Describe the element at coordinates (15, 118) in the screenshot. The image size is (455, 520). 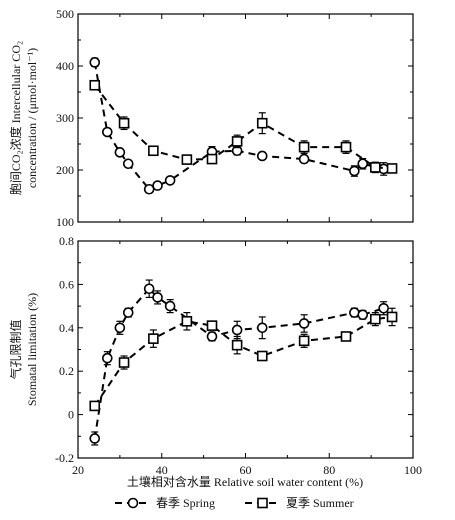
I see `y-axis-label: 胞间CO₂浓度 Intercellular CO₂` at that location.